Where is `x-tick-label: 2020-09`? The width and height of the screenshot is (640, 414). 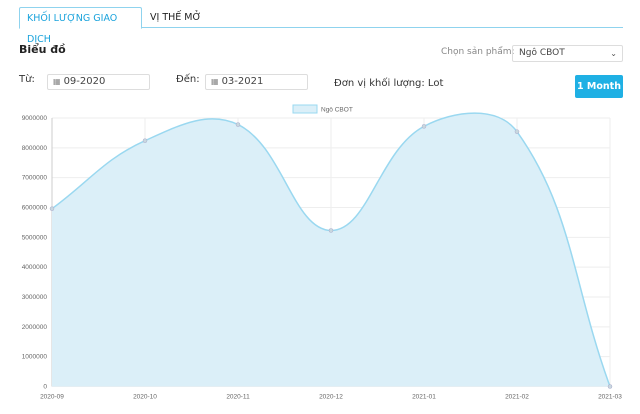
x-tick-label: 2020-09 is located at coordinates (52, 397).